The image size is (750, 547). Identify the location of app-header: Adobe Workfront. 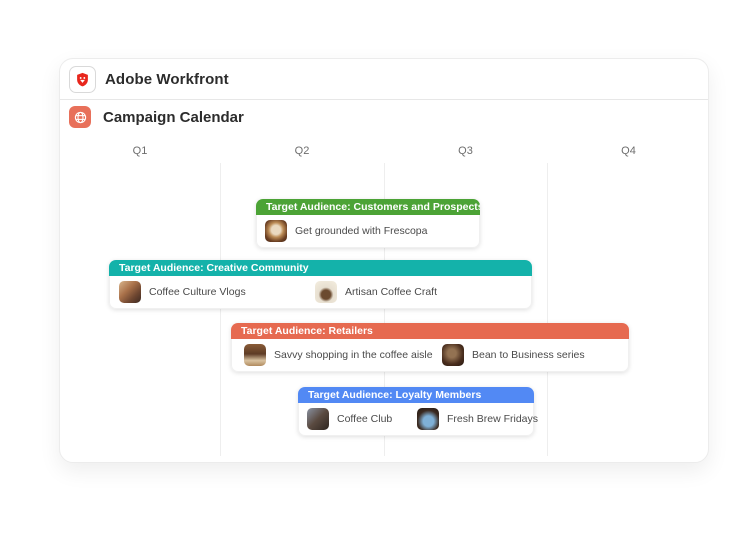
(384, 79).